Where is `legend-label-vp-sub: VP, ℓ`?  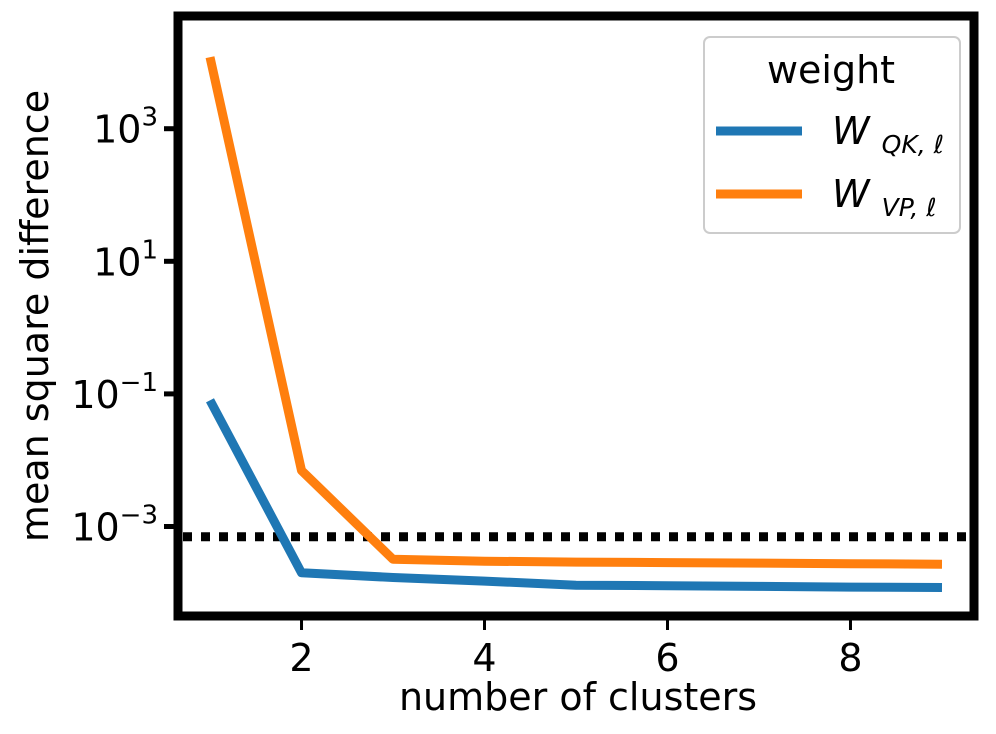 legend-label-vp-sub: VP, ℓ is located at coordinates (909, 207).